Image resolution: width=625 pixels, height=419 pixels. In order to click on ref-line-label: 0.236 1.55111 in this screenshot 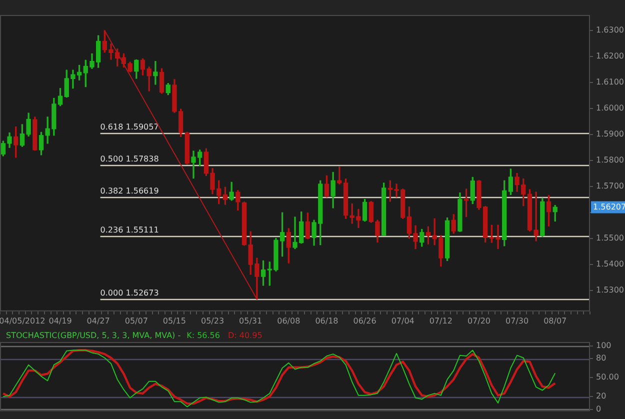, I will do `click(129, 230)`.